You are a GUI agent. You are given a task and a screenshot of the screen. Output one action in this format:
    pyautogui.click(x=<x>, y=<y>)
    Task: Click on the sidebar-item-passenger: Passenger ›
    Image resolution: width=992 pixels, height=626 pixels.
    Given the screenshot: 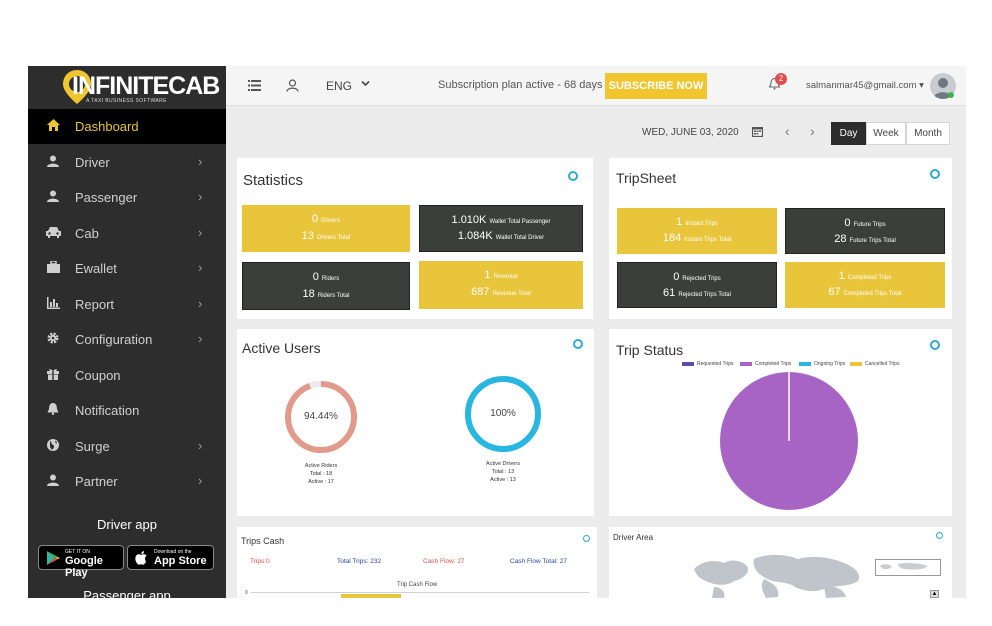 What is the action you would take?
    pyautogui.click(x=127, y=197)
    